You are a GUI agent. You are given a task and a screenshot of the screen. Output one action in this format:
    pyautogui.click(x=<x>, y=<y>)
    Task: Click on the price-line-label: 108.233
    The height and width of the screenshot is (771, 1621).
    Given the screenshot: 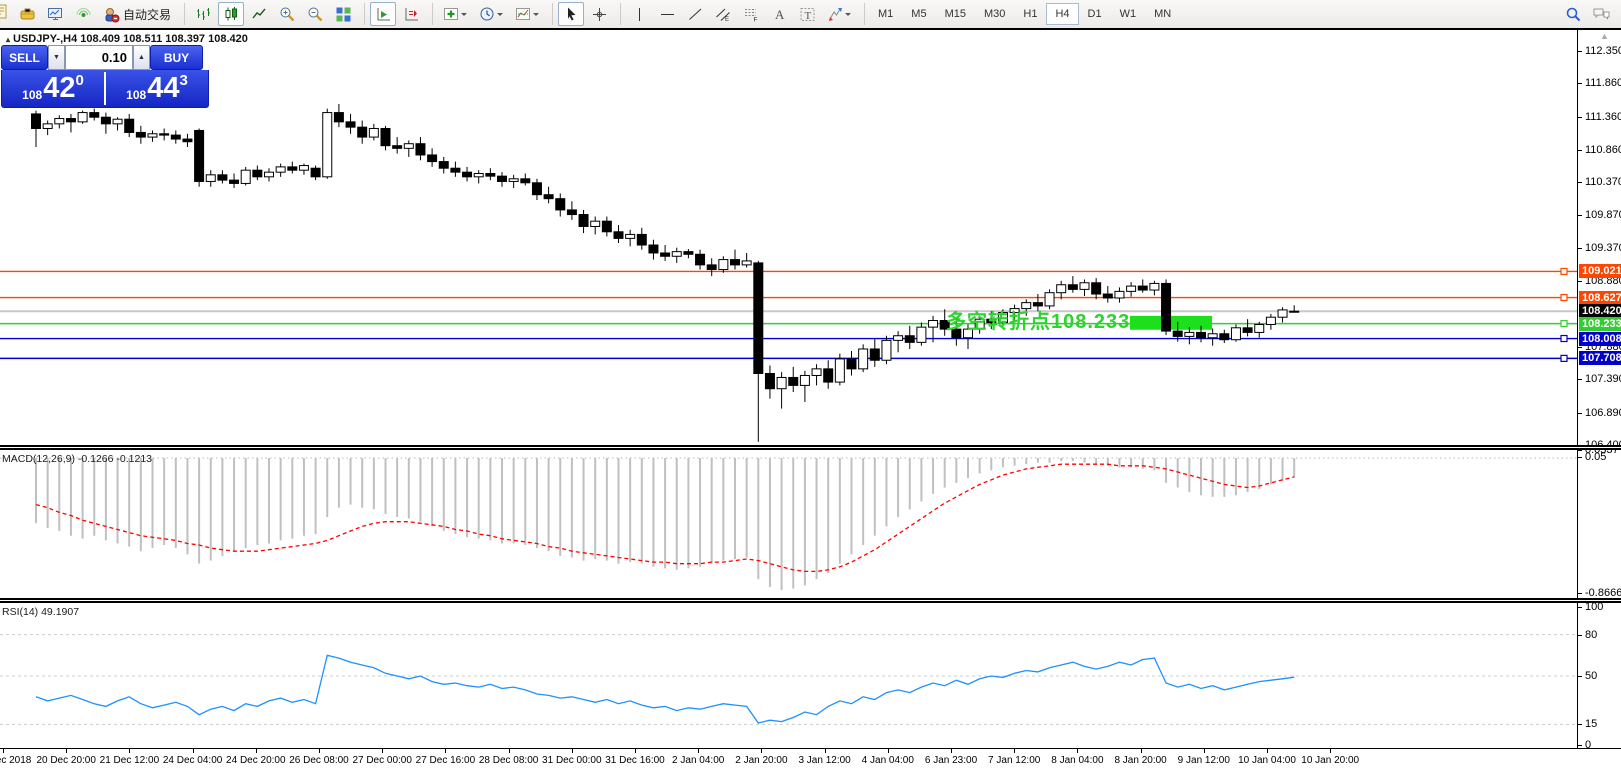 What is the action you would take?
    pyautogui.click(x=1600, y=323)
    